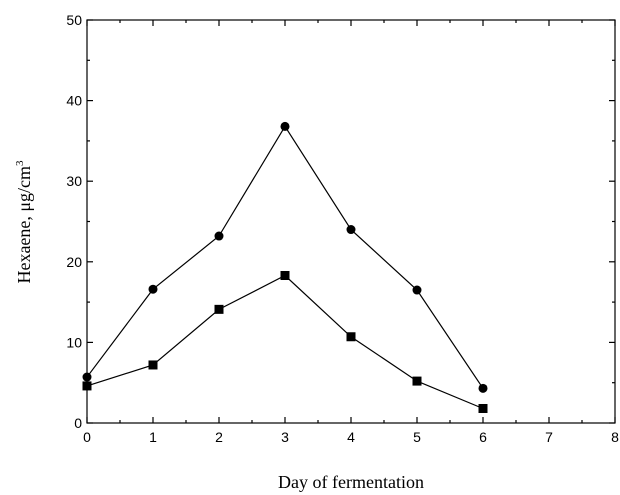 This screenshot has width=620, height=495. What do you see at coordinates (285, 437) in the screenshot?
I see `x-tick-label: 3` at bounding box center [285, 437].